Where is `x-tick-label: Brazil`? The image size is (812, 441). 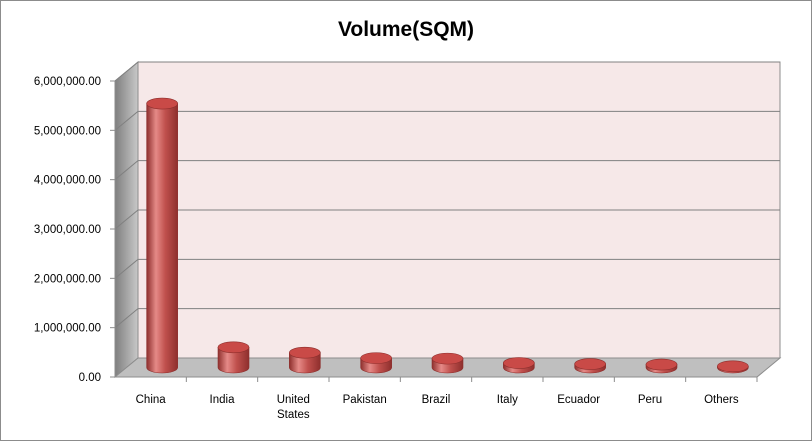 x-tick-label: Brazil is located at coordinates (436, 400).